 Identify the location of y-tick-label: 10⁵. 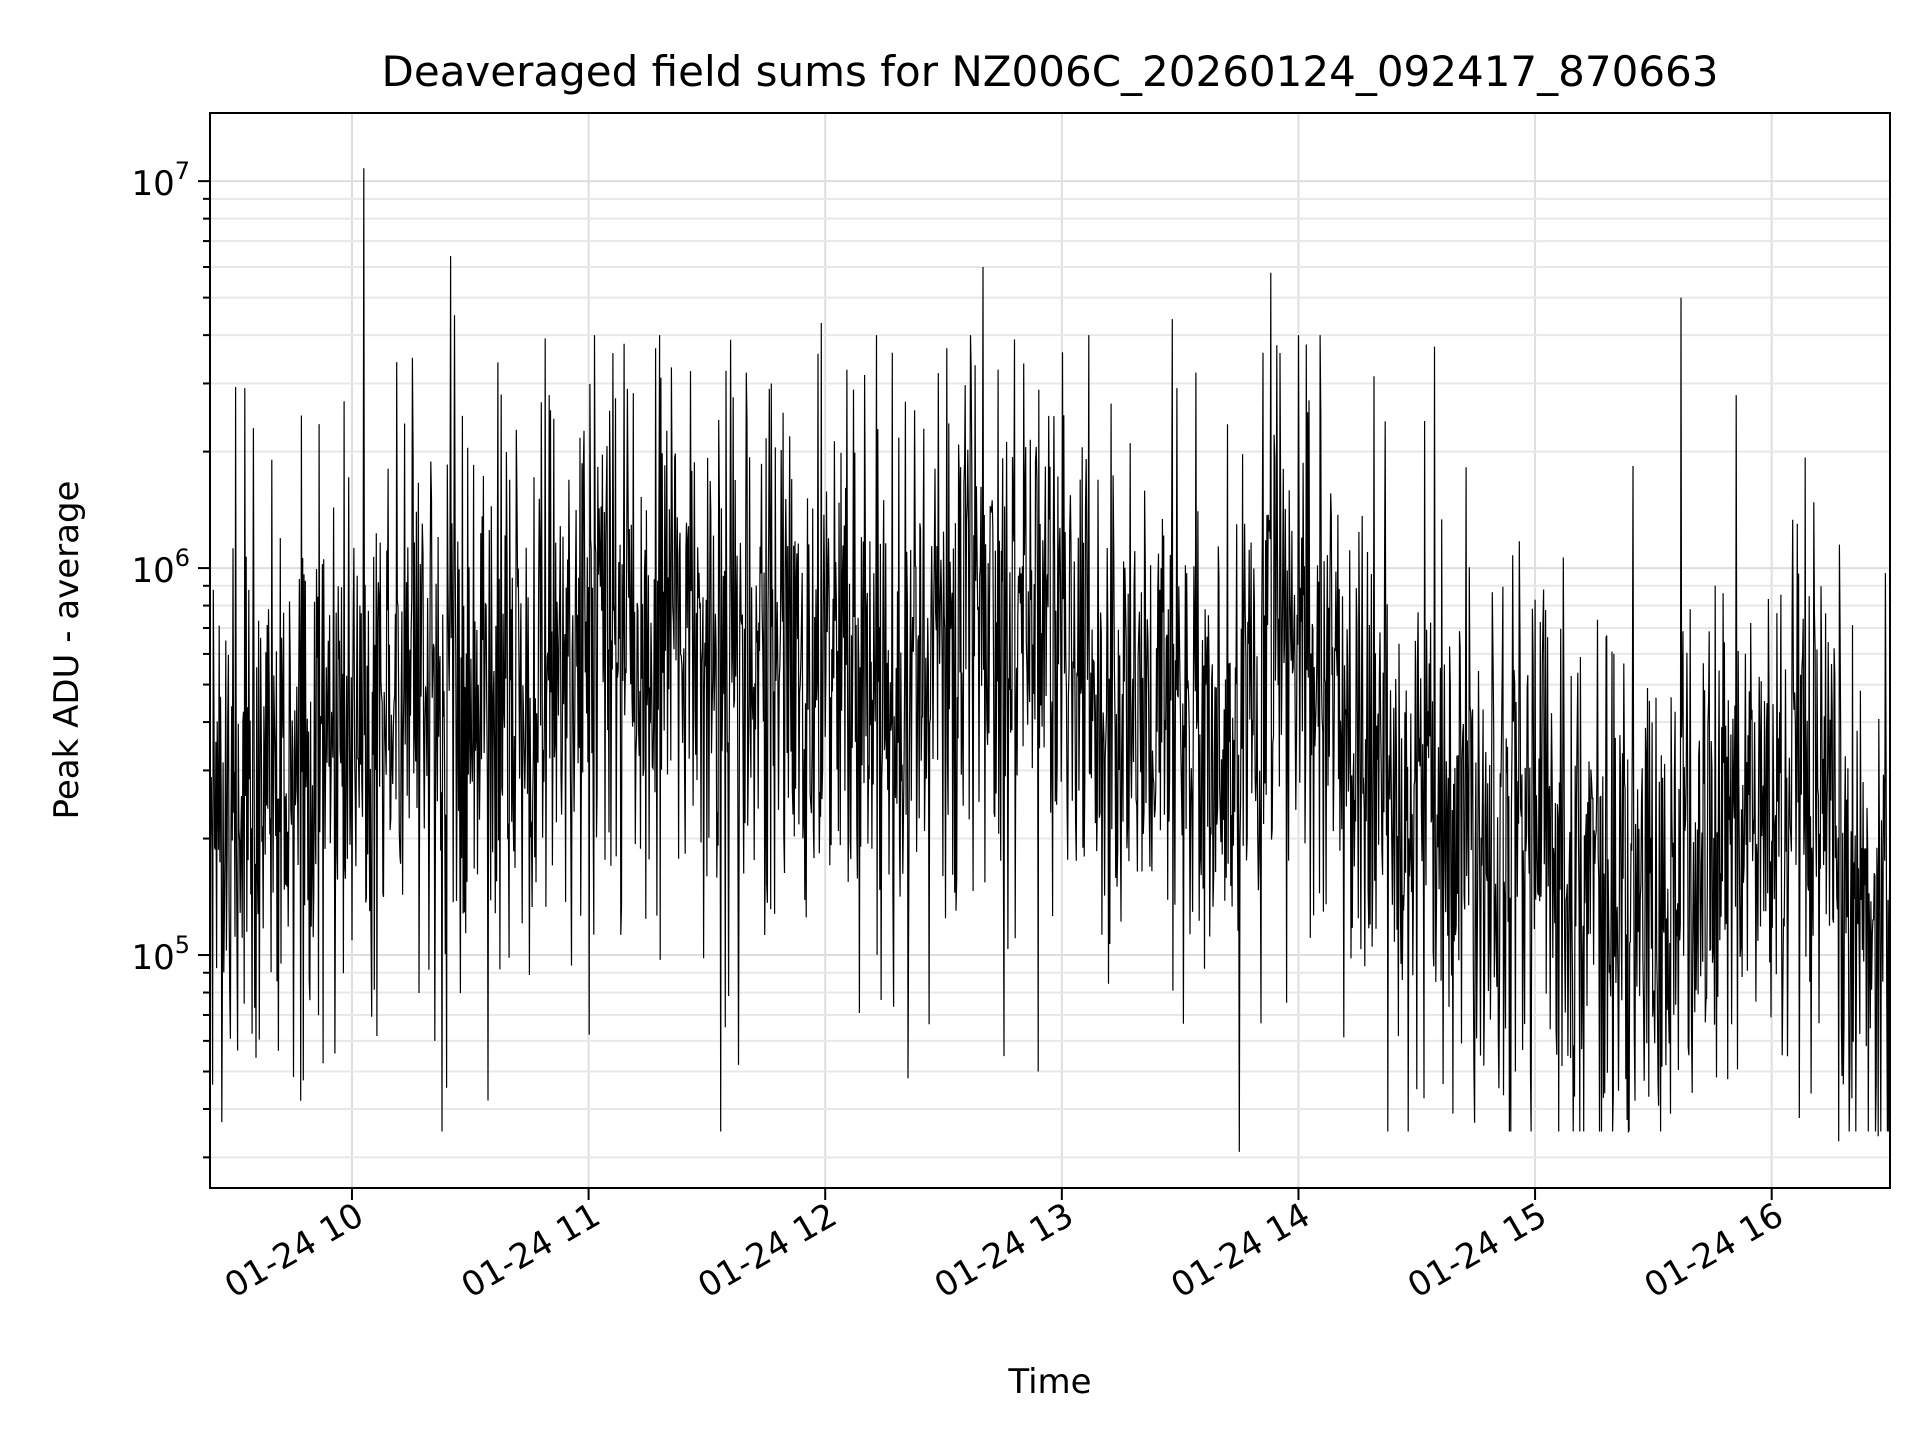
(160, 954).